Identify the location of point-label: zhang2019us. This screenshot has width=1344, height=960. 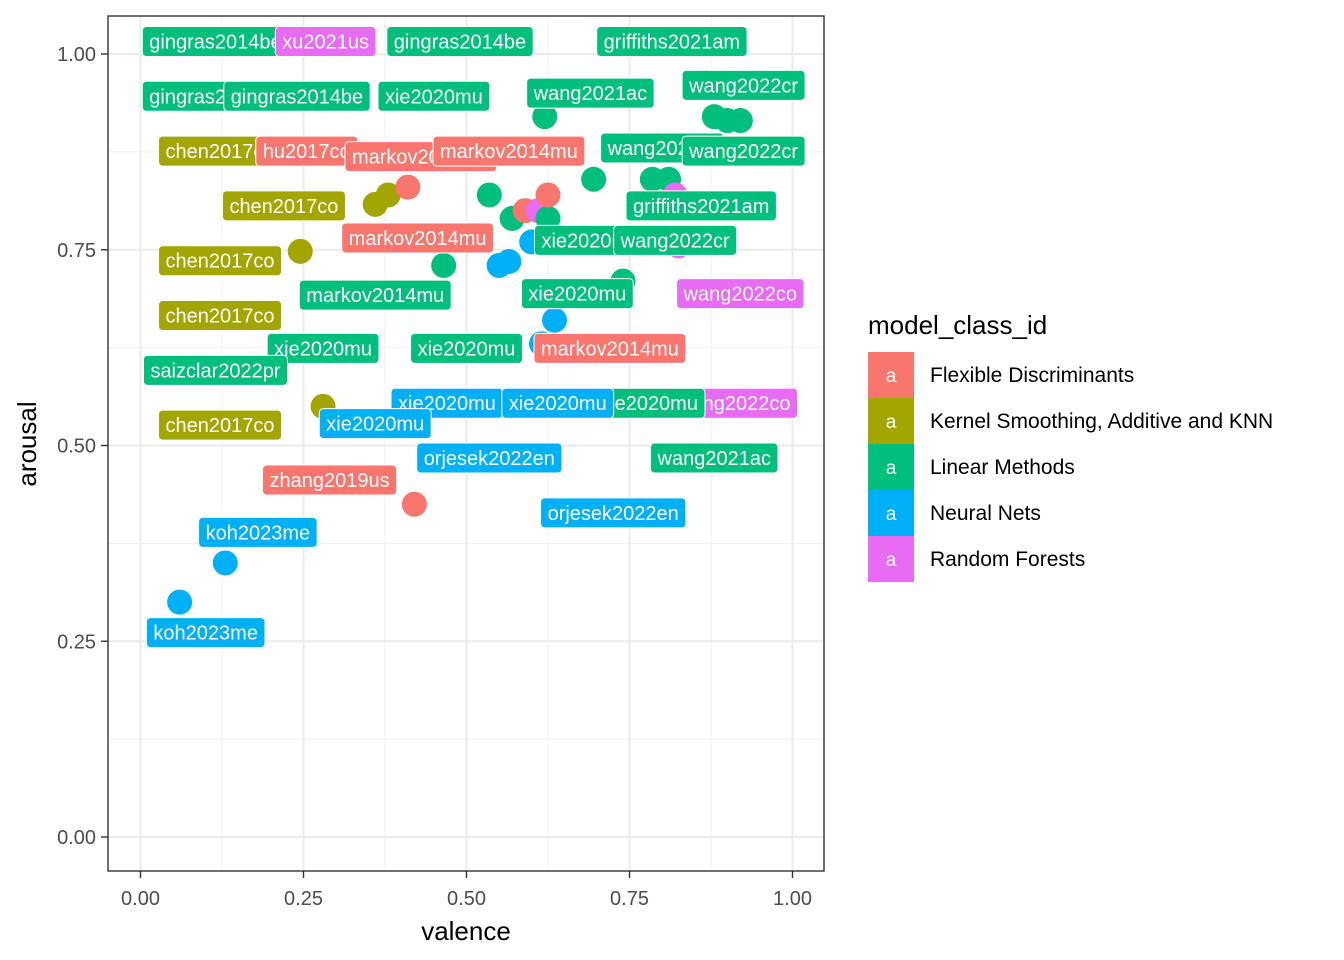
(330, 480).